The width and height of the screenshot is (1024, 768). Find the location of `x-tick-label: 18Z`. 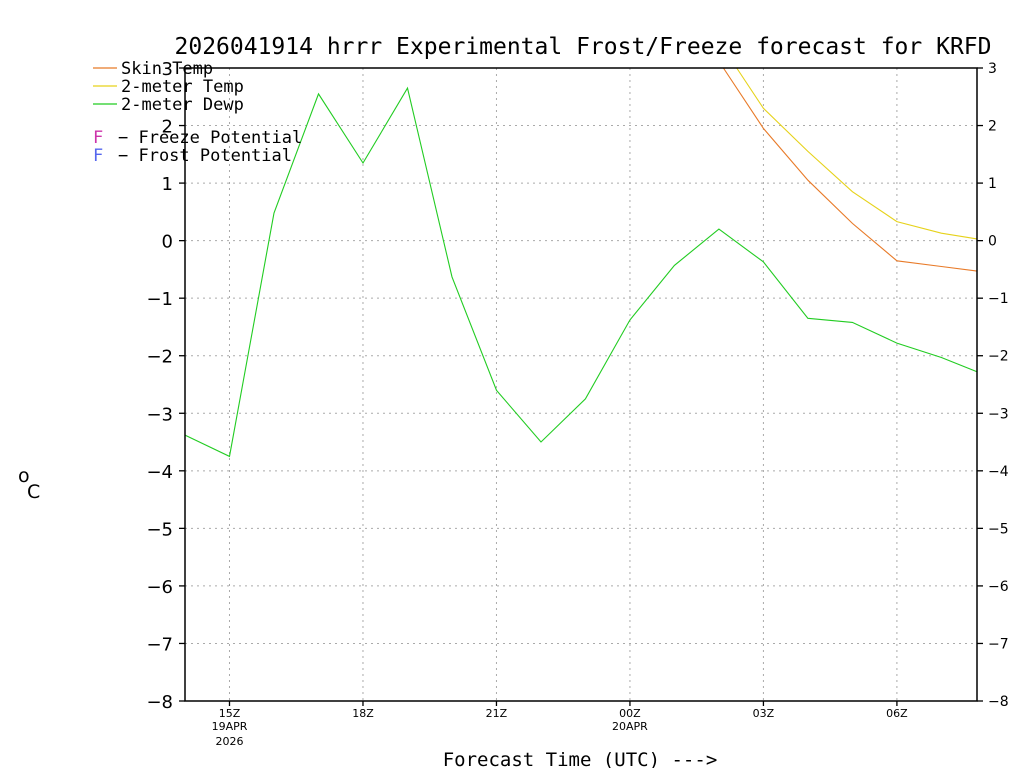

x-tick-label: 18Z is located at coordinates (363, 713).